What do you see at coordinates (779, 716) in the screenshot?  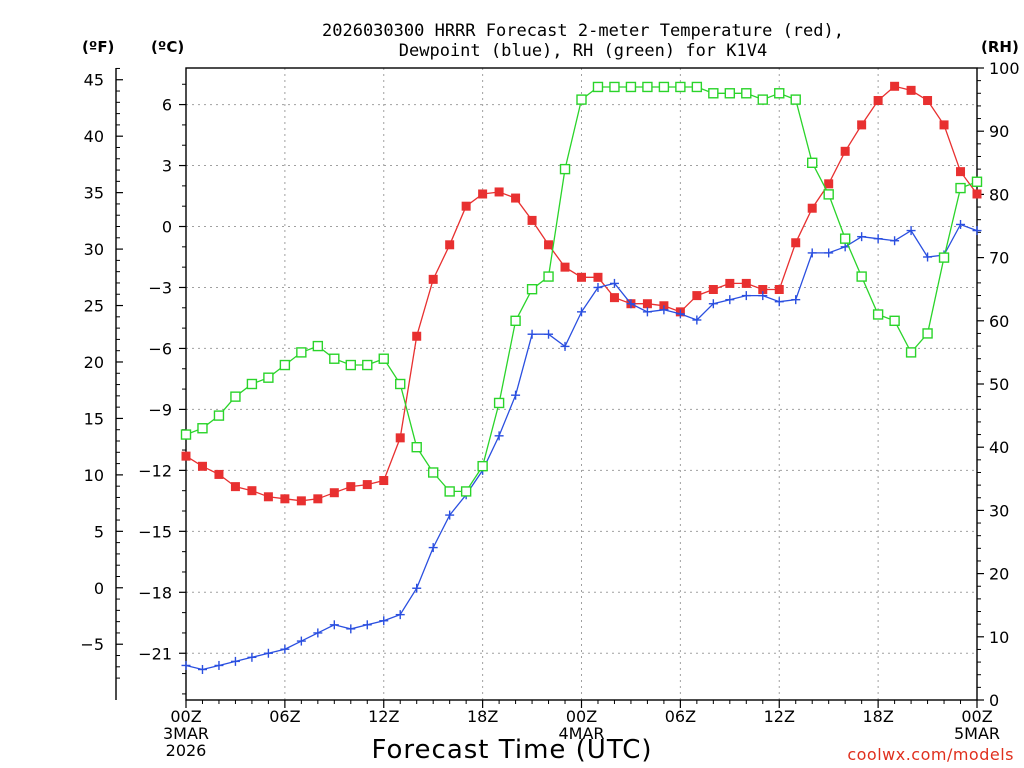 I see `time-tick-label: 12Z` at bounding box center [779, 716].